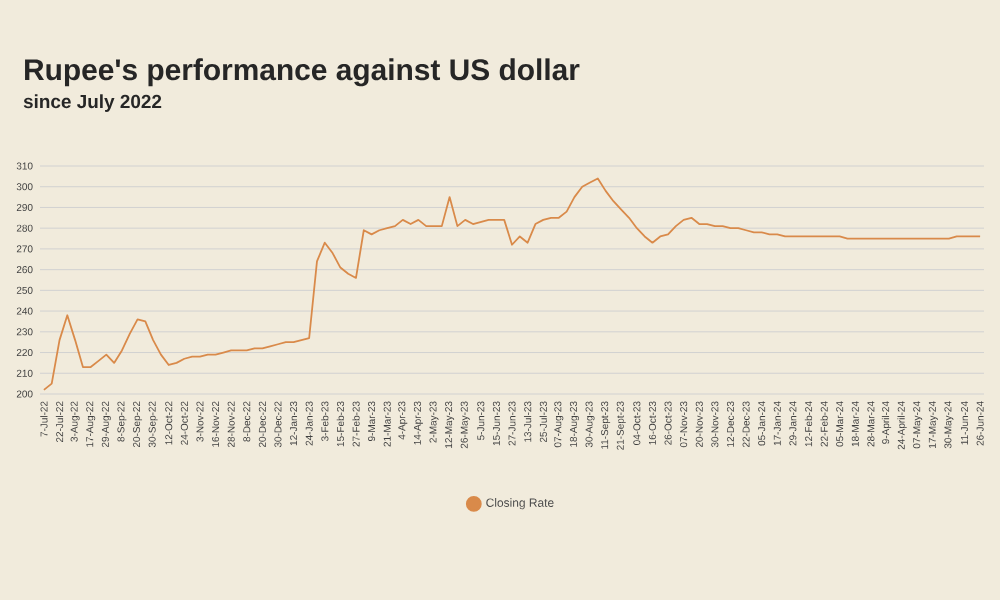 The image size is (1000, 600). Describe the element at coordinates (92, 103) in the screenshot. I see `chart-subtitle: since July 2022` at that location.